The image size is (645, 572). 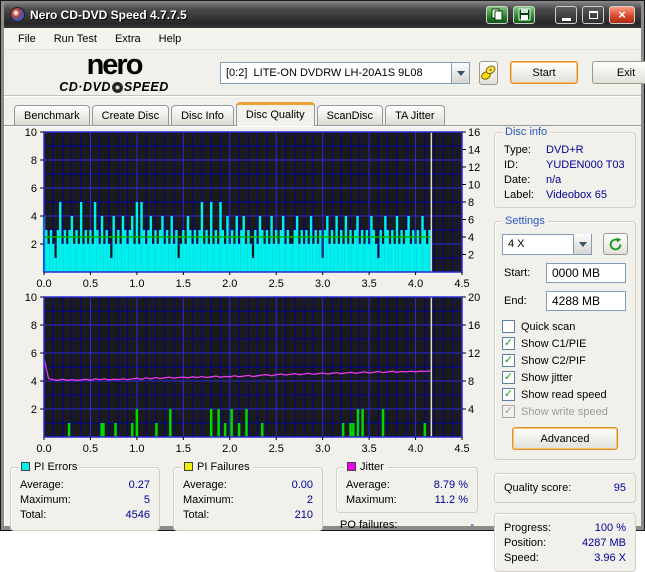 What do you see at coordinates (407, 525) in the screenshot?
I see `po-failures-row: PO failures: -` at bounding box center [407, 525].